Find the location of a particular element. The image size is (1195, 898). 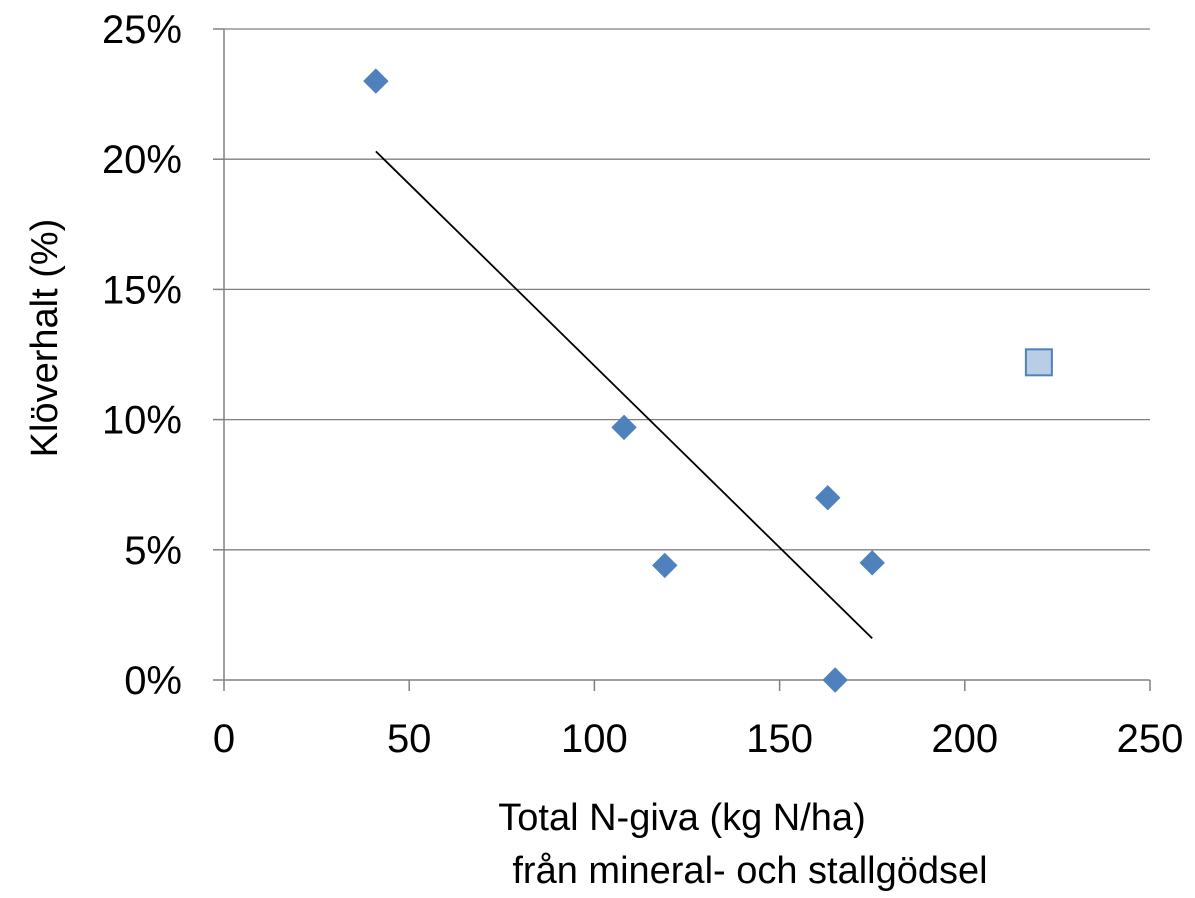

y-tick-label: 0% is located at coordinates (153, 681).